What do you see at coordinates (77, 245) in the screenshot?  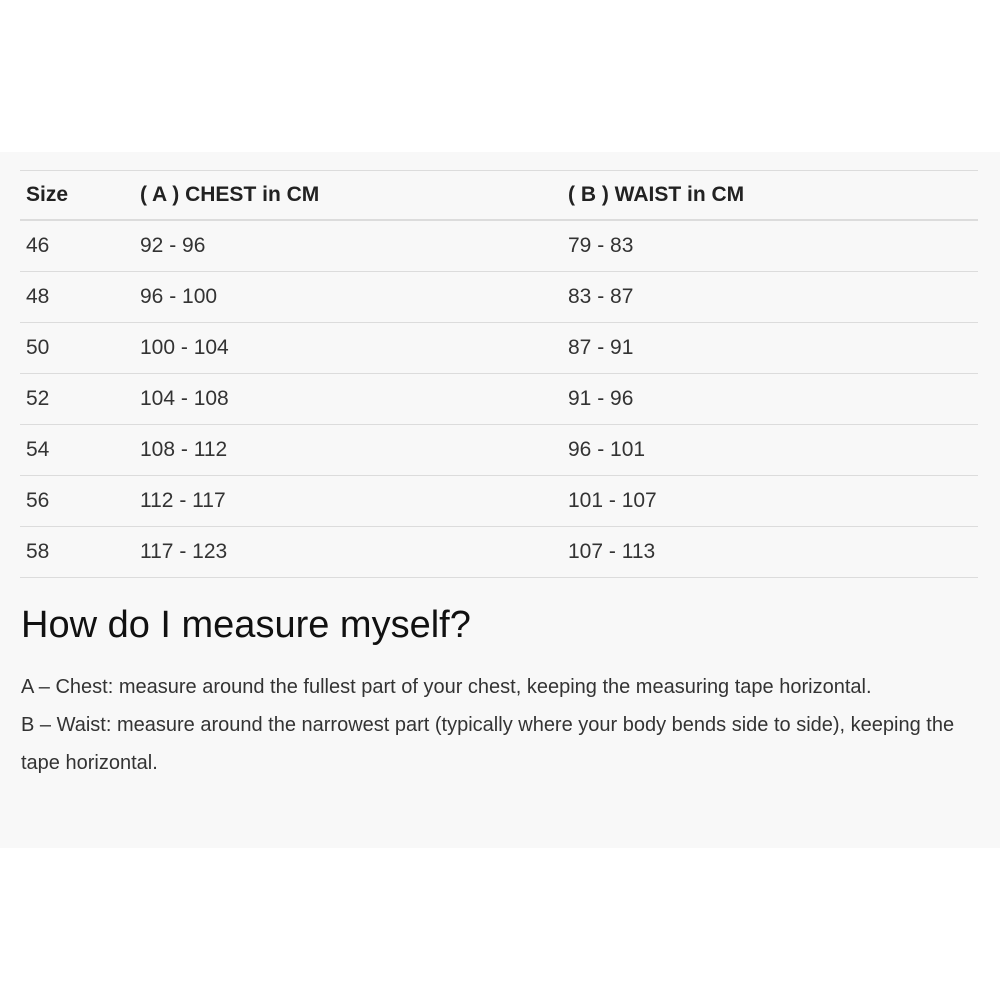 I see `cell-size: 46` at bounding box center [77, 245].